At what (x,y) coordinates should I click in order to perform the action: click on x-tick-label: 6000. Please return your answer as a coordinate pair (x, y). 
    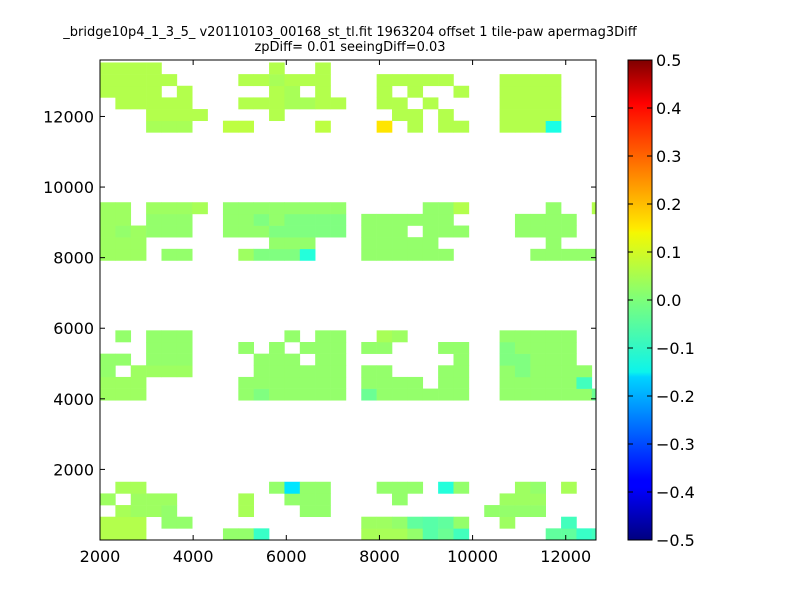
    Looking at the image, I should click on (286, 556).